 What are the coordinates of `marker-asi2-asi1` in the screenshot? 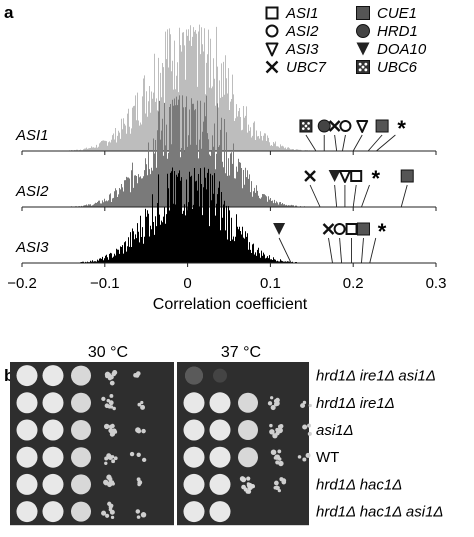 It's located at (356, 176).